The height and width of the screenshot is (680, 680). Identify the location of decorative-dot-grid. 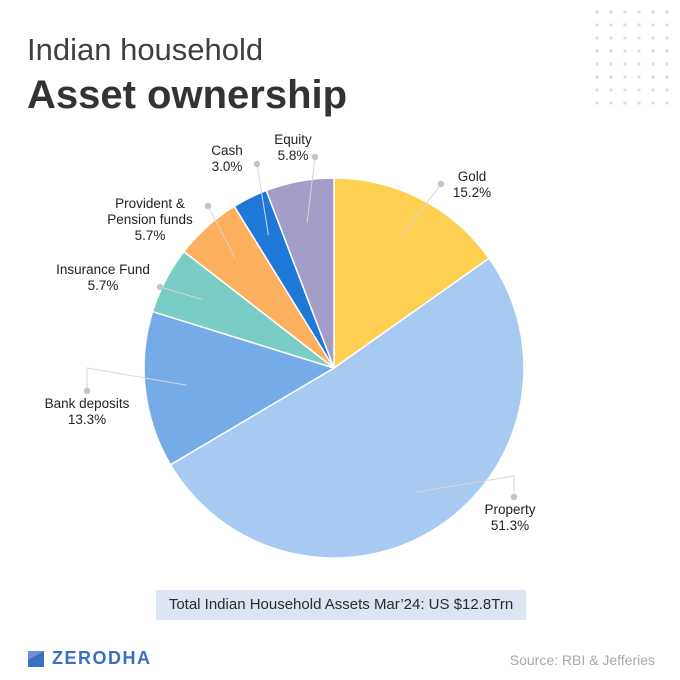
(632, 57).